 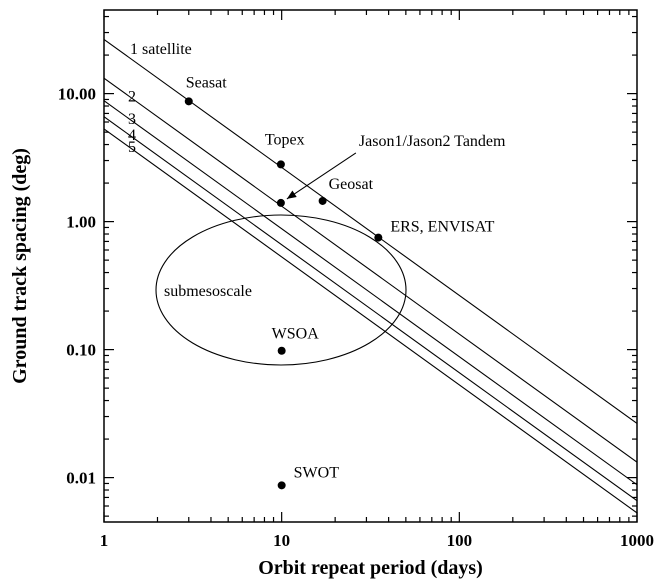 I want to click on point-label: ERS, ENVISAT, so click(x=442, y=227).